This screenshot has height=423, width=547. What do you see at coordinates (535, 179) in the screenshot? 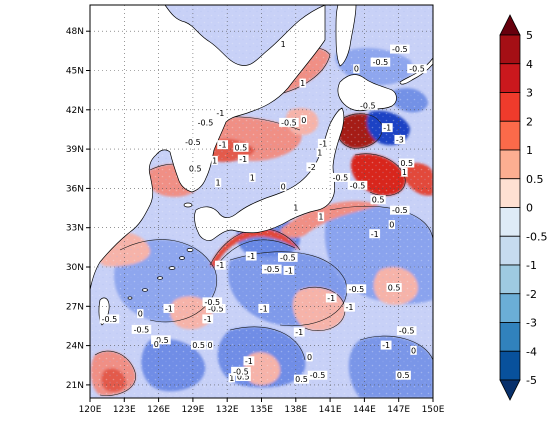
I see `colorbar-label: 0.5` at bounding box center [535, 179].